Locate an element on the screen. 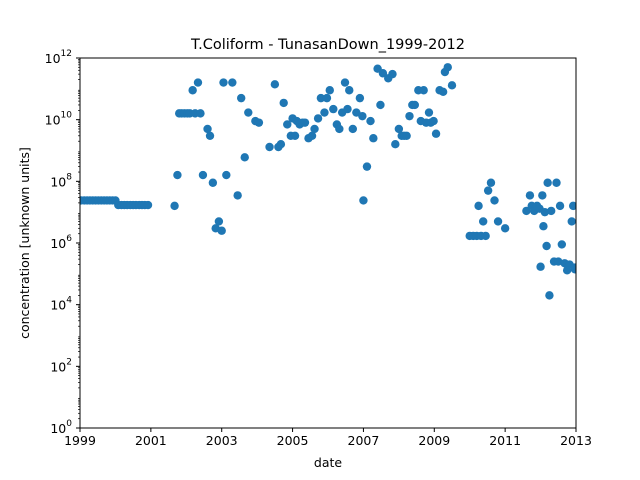  x-axis: 1999 2001 2003 2005 2007 2009 2011 2013 is located at coordinates (328, 438).